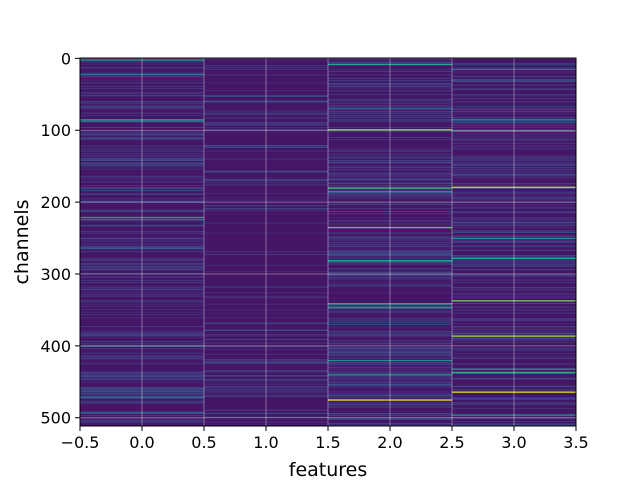 The width and height of the screenshot is (640, 480). Describe the element at coordinates (141, 442) in the screenshot. I see `x-tick-label: 0.0` at that location.